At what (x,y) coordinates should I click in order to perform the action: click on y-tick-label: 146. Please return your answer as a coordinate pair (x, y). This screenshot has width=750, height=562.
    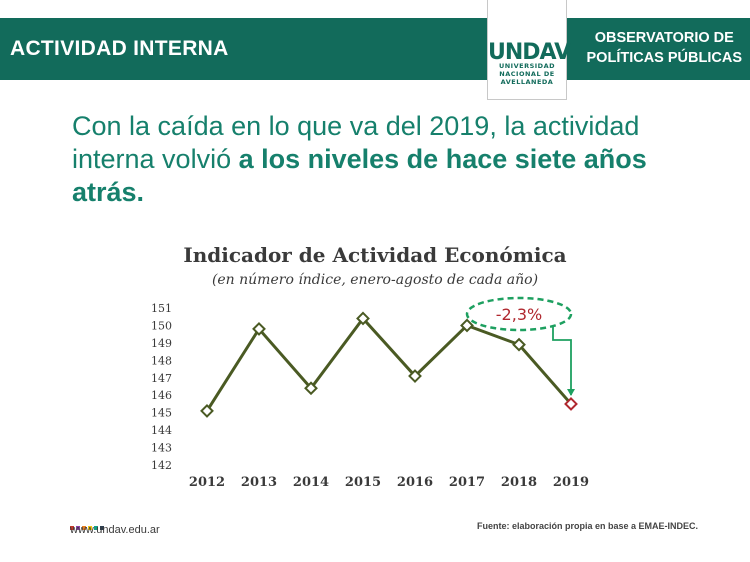
    Looking at the image, I should click on (161, 395).